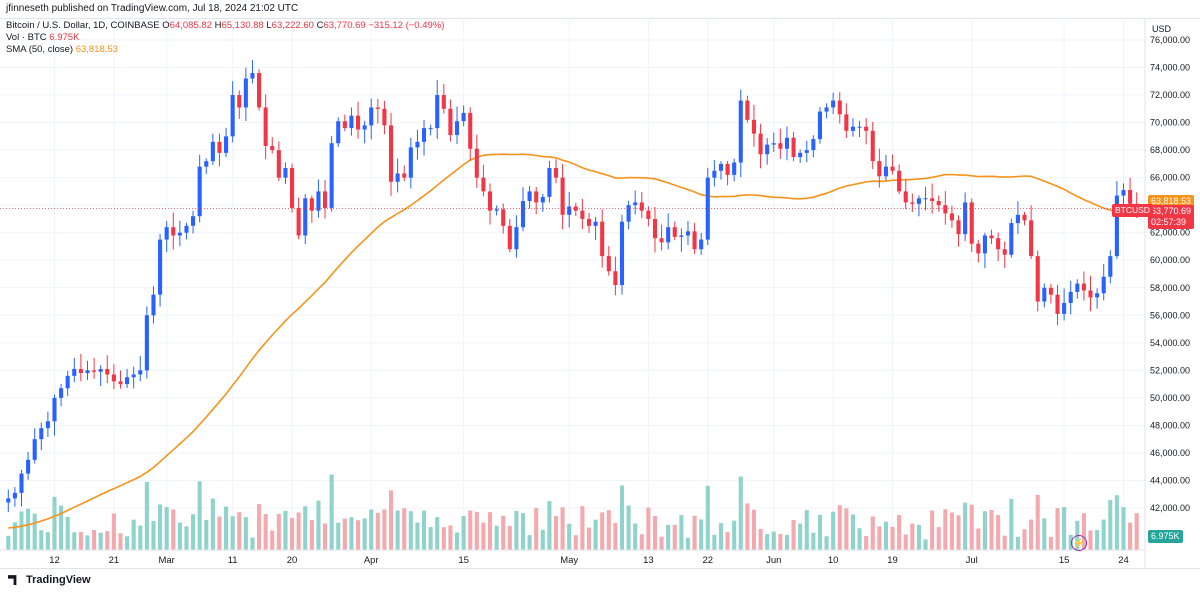 The height and width of the screenshot is (592, 1200). Describe the element at coordinates (64, 37) in the screenshot. I see `volume-value: 6.975K` at that location.